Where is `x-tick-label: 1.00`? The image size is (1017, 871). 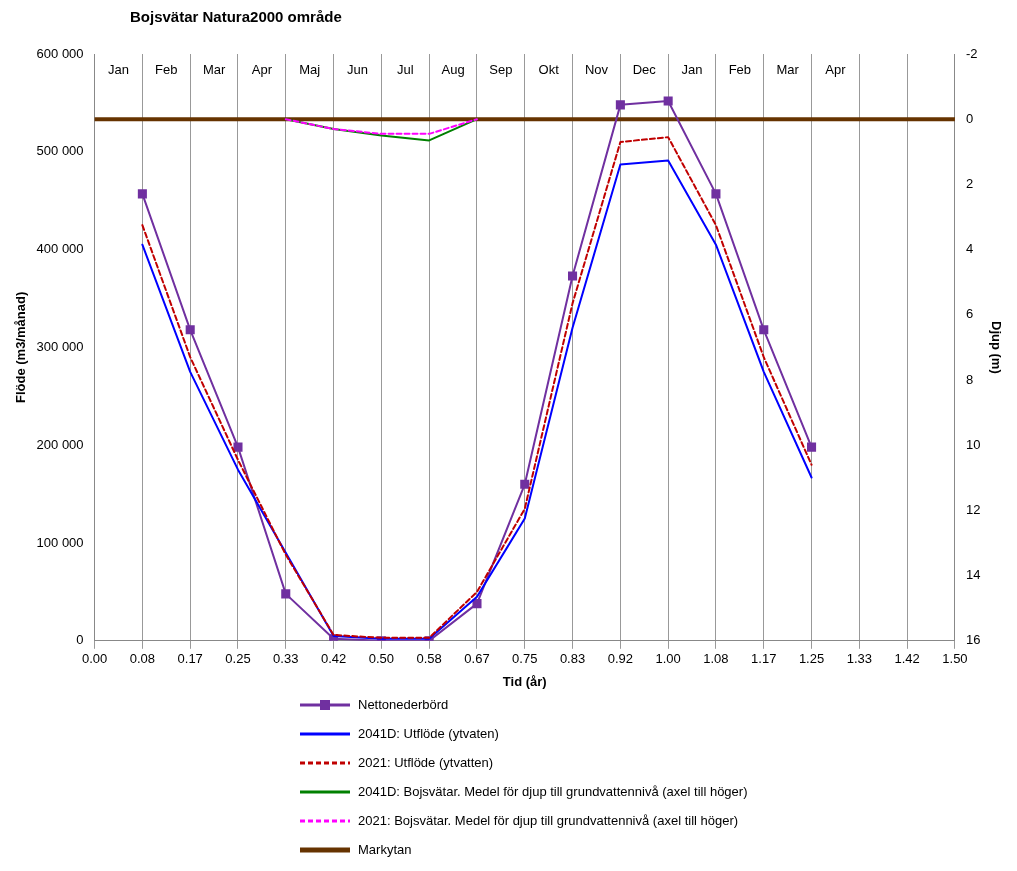 x-tick-label: 1.00 is located at coordinates (668, 659).